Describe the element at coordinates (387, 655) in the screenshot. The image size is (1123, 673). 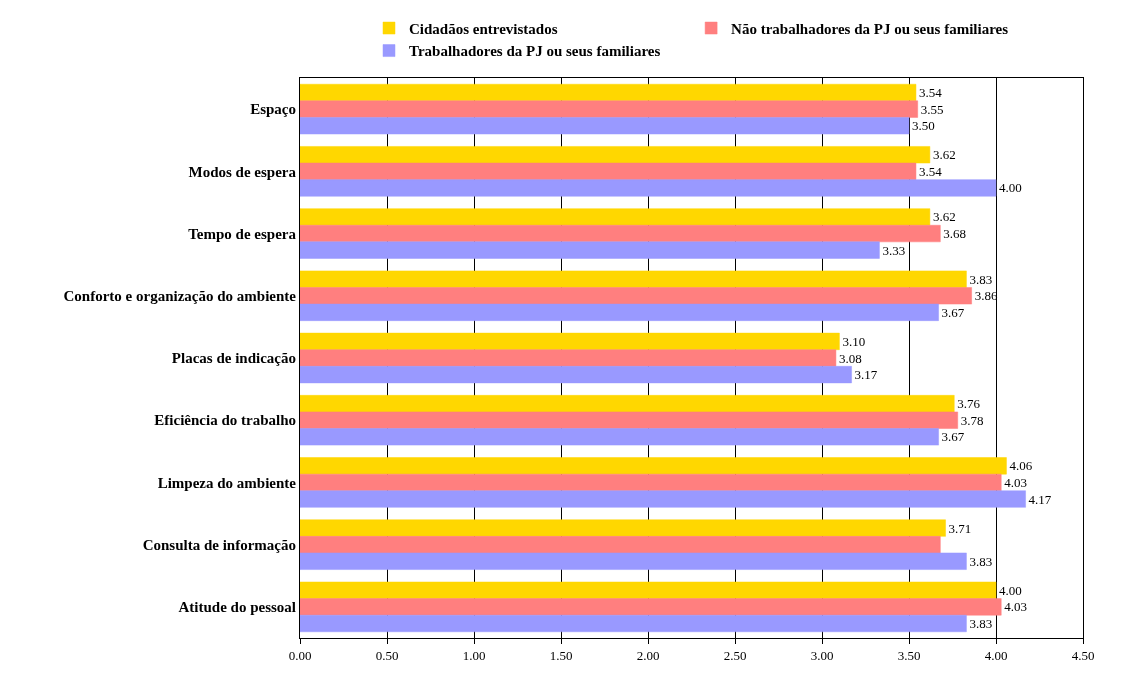
I see `text: 0.50` at that location.